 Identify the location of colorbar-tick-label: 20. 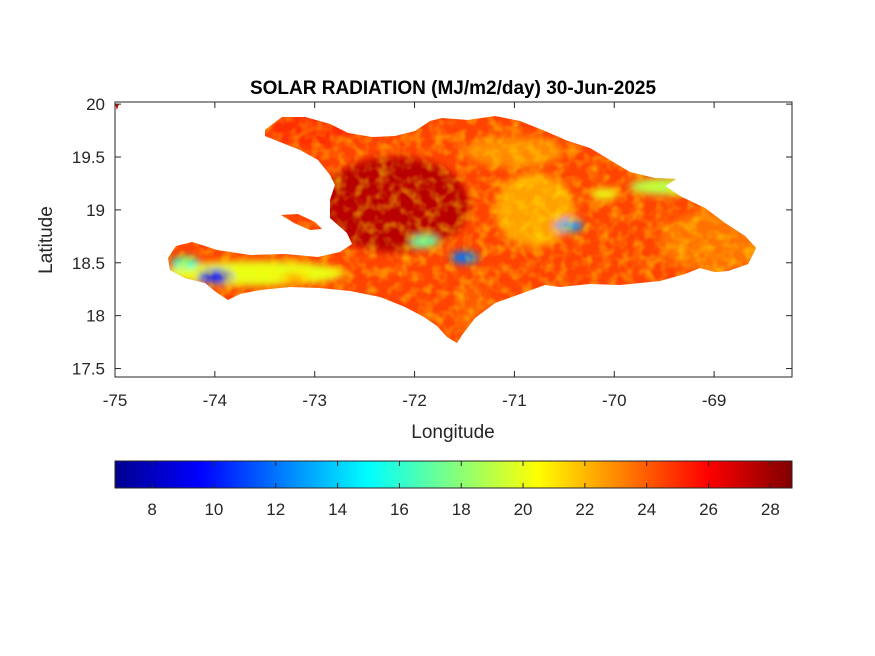
(523, 509).